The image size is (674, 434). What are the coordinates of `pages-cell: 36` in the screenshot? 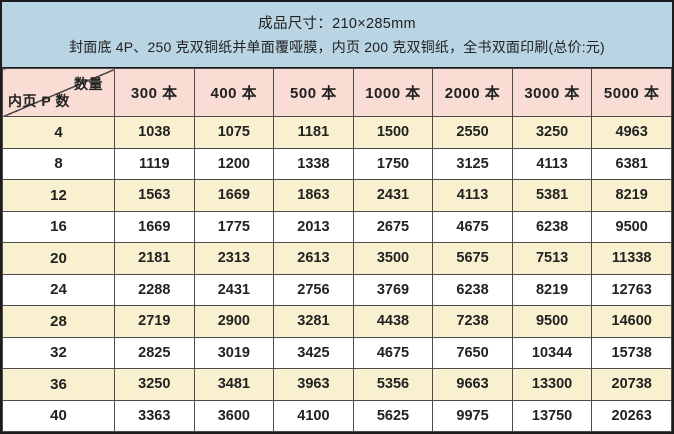 It's located at (58, 384).